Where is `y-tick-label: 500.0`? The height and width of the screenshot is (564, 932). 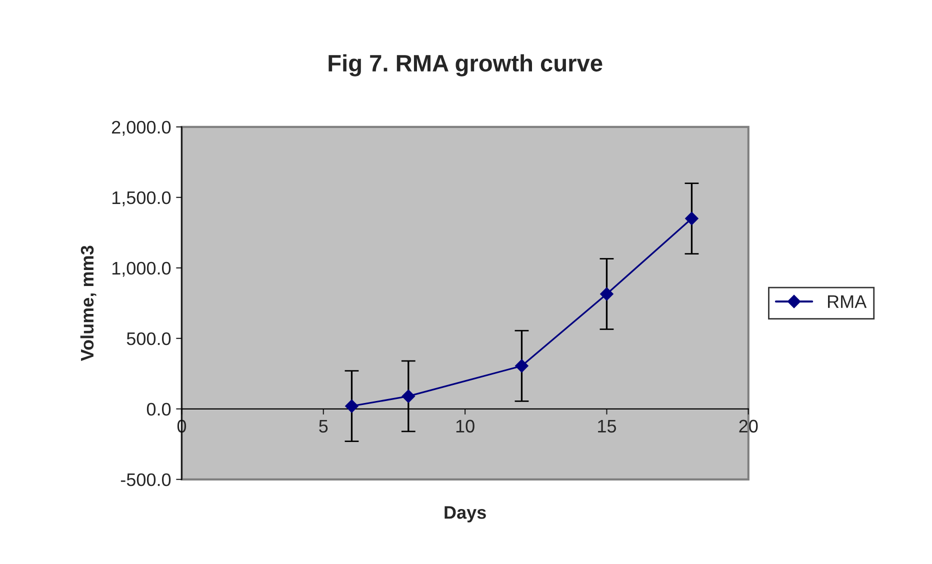 y-tick-label: 500.0 is located at coordinates (148, 339).